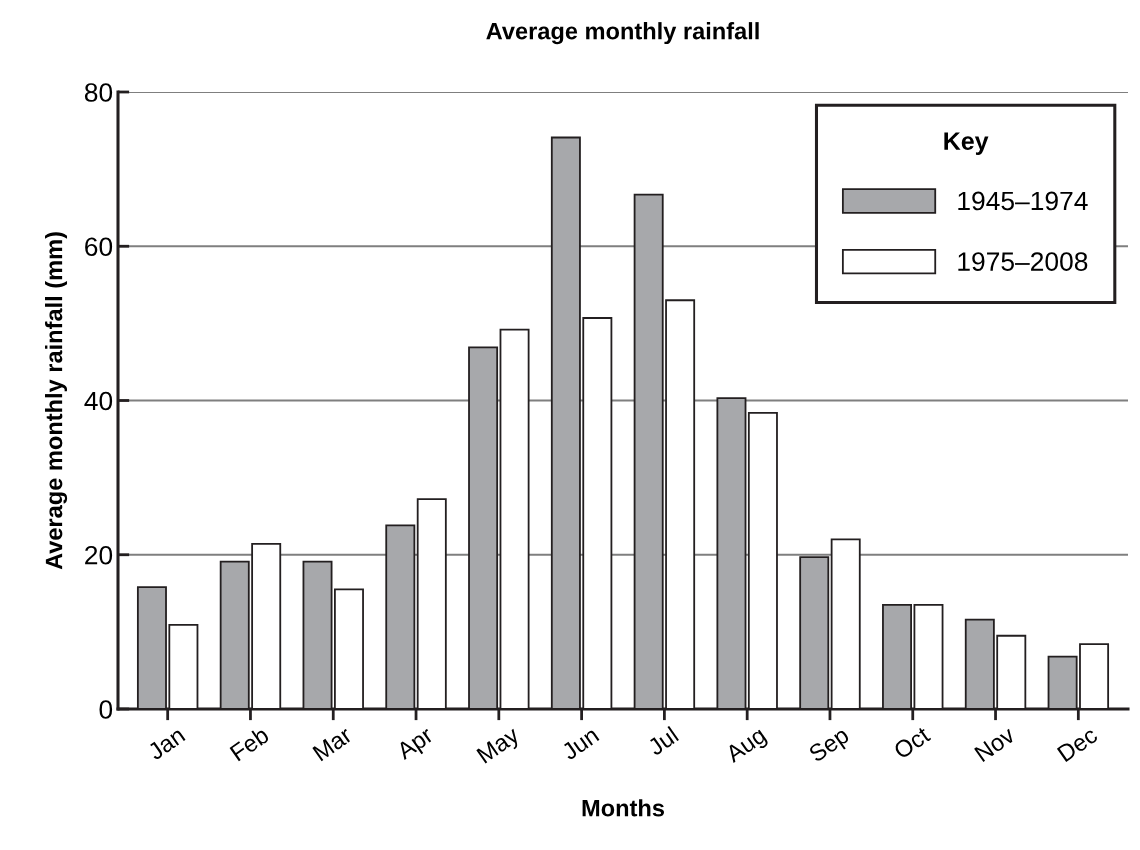 The width and height of the screenshot is (1140, 850). I want to click on x-tick-label: Nov, so click(995, 744).